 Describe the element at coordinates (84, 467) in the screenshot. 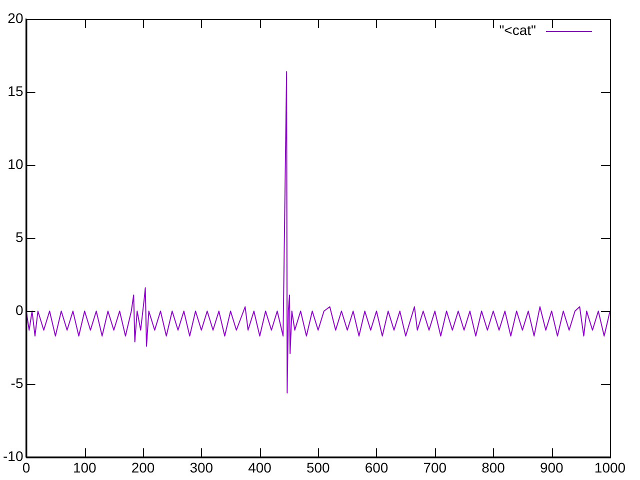

I see `x-tick-label: 100` at that location.